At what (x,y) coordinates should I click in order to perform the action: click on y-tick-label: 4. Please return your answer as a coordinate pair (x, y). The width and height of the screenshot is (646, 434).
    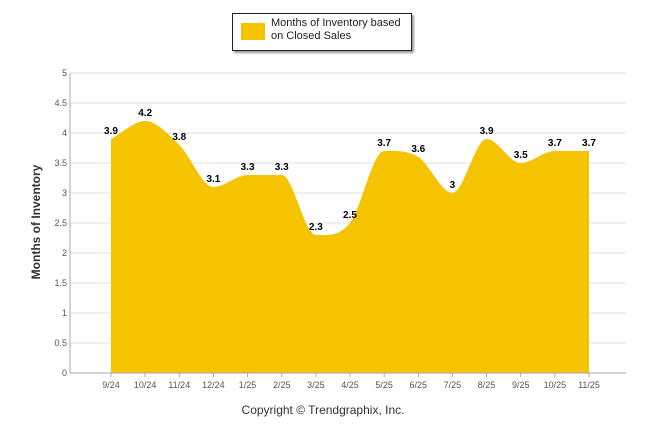
    Looking at the image, I should click on (64, 133).